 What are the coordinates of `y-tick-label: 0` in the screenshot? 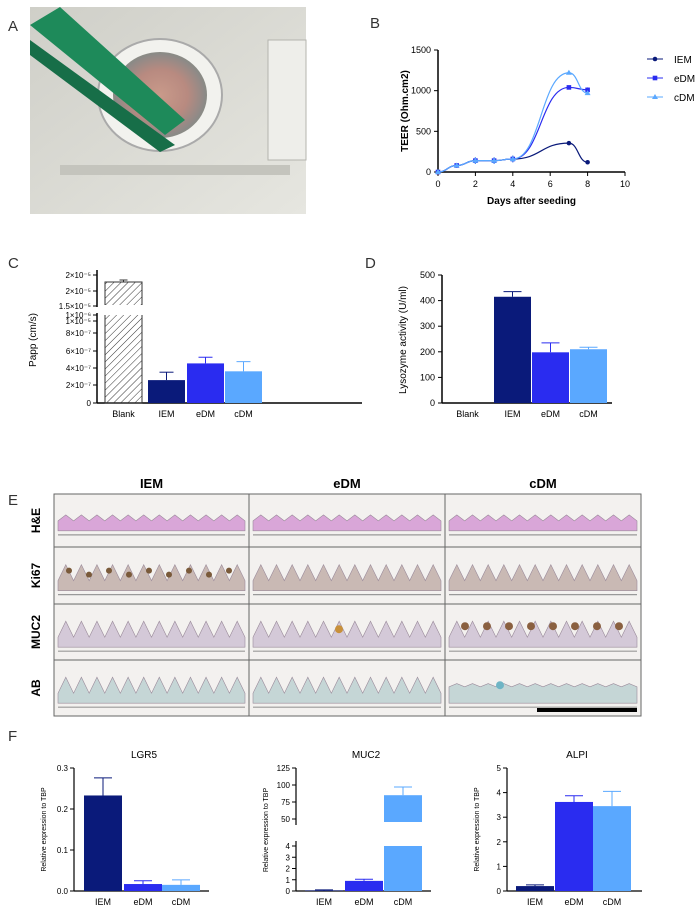 It's located at (432, 403).